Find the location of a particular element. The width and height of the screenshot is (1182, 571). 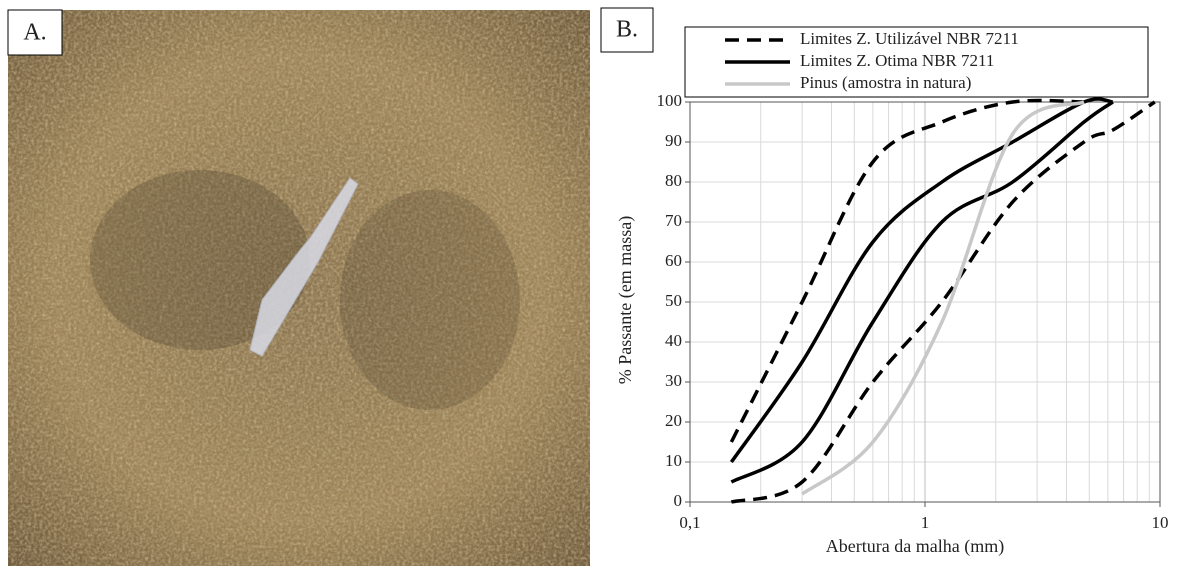

y-tick-label: 20 is located at coordinates (673, 420).